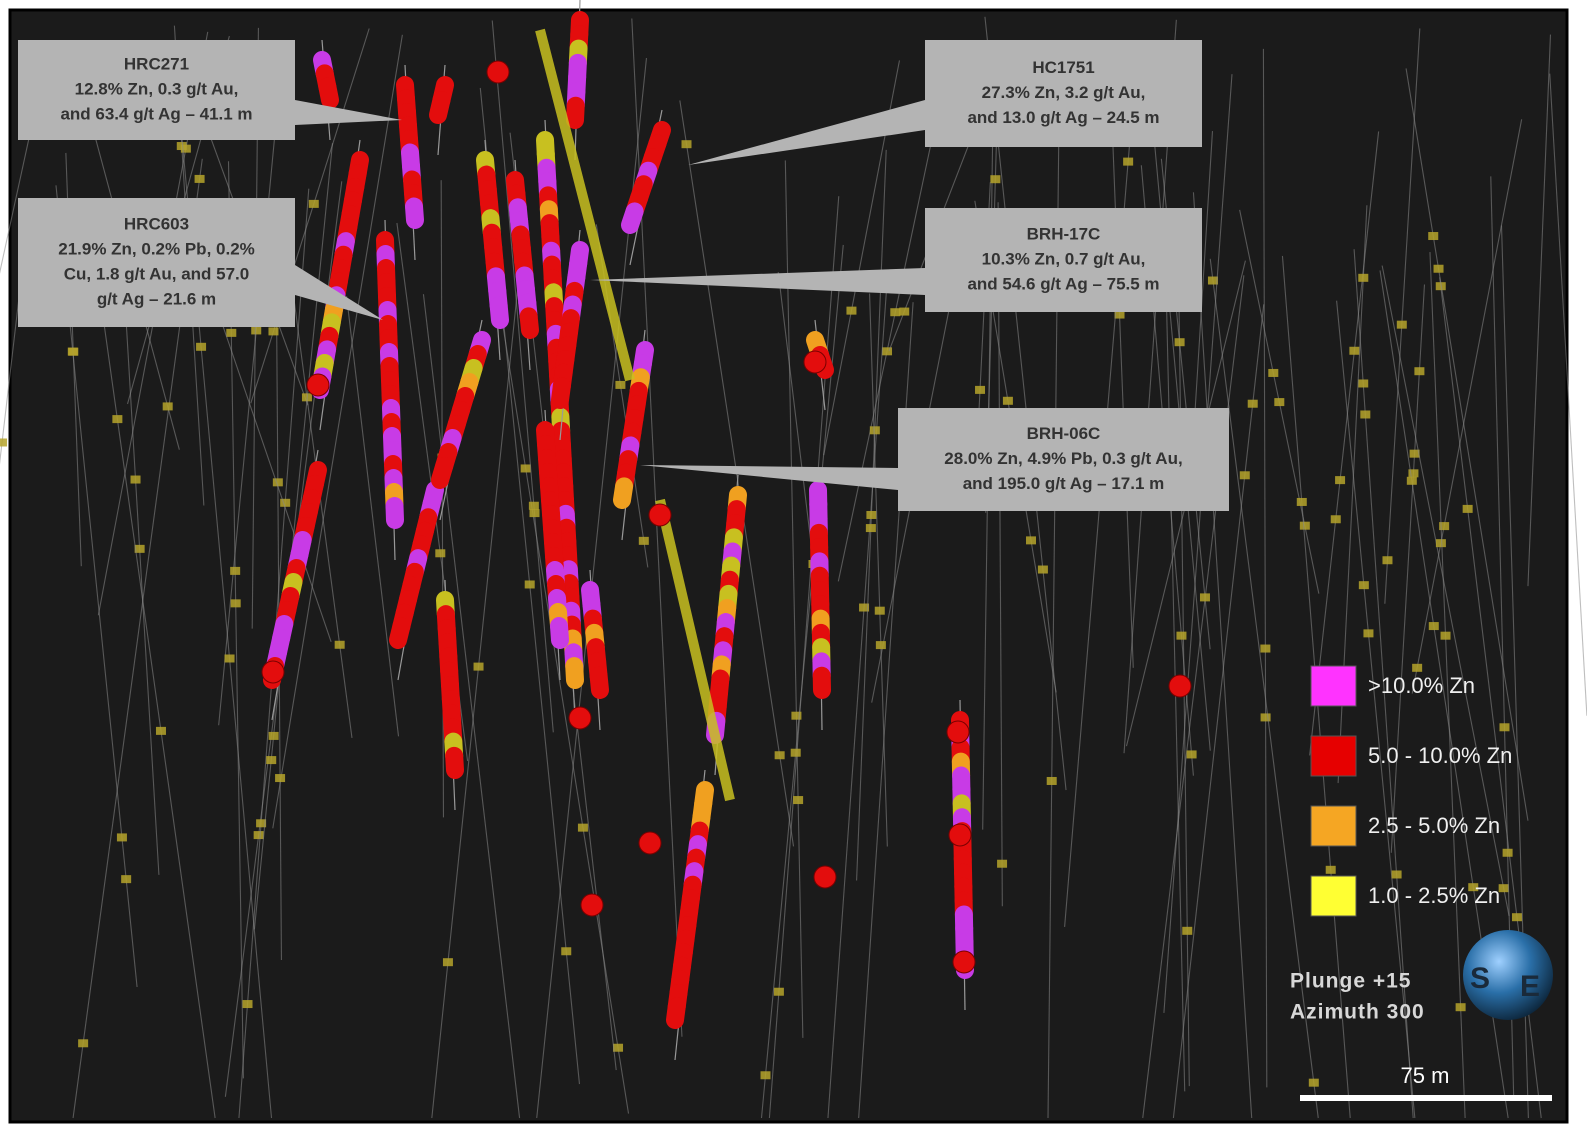  Describe the element at coordinates (1063, 117) in the screenshot. I see `callout-line: and 13.0 g/t Ag – 24.5 m` at that location.